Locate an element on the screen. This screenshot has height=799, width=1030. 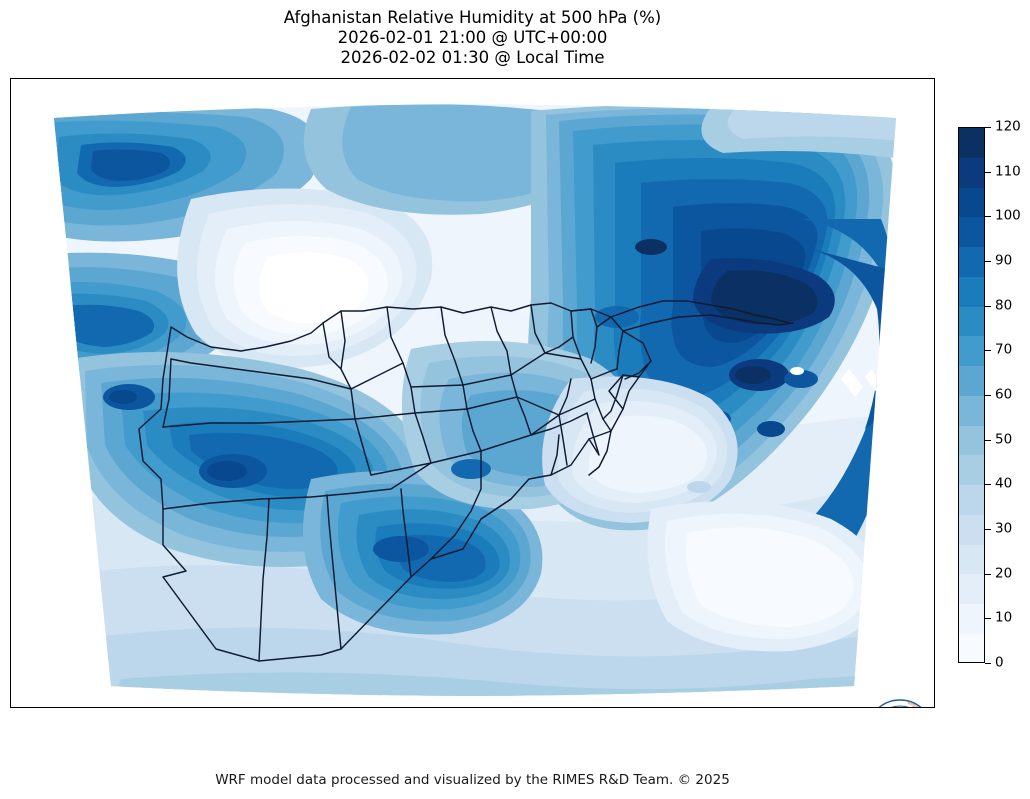
colorbar-tick-label: 10 is located at coordinates (1004, 617).